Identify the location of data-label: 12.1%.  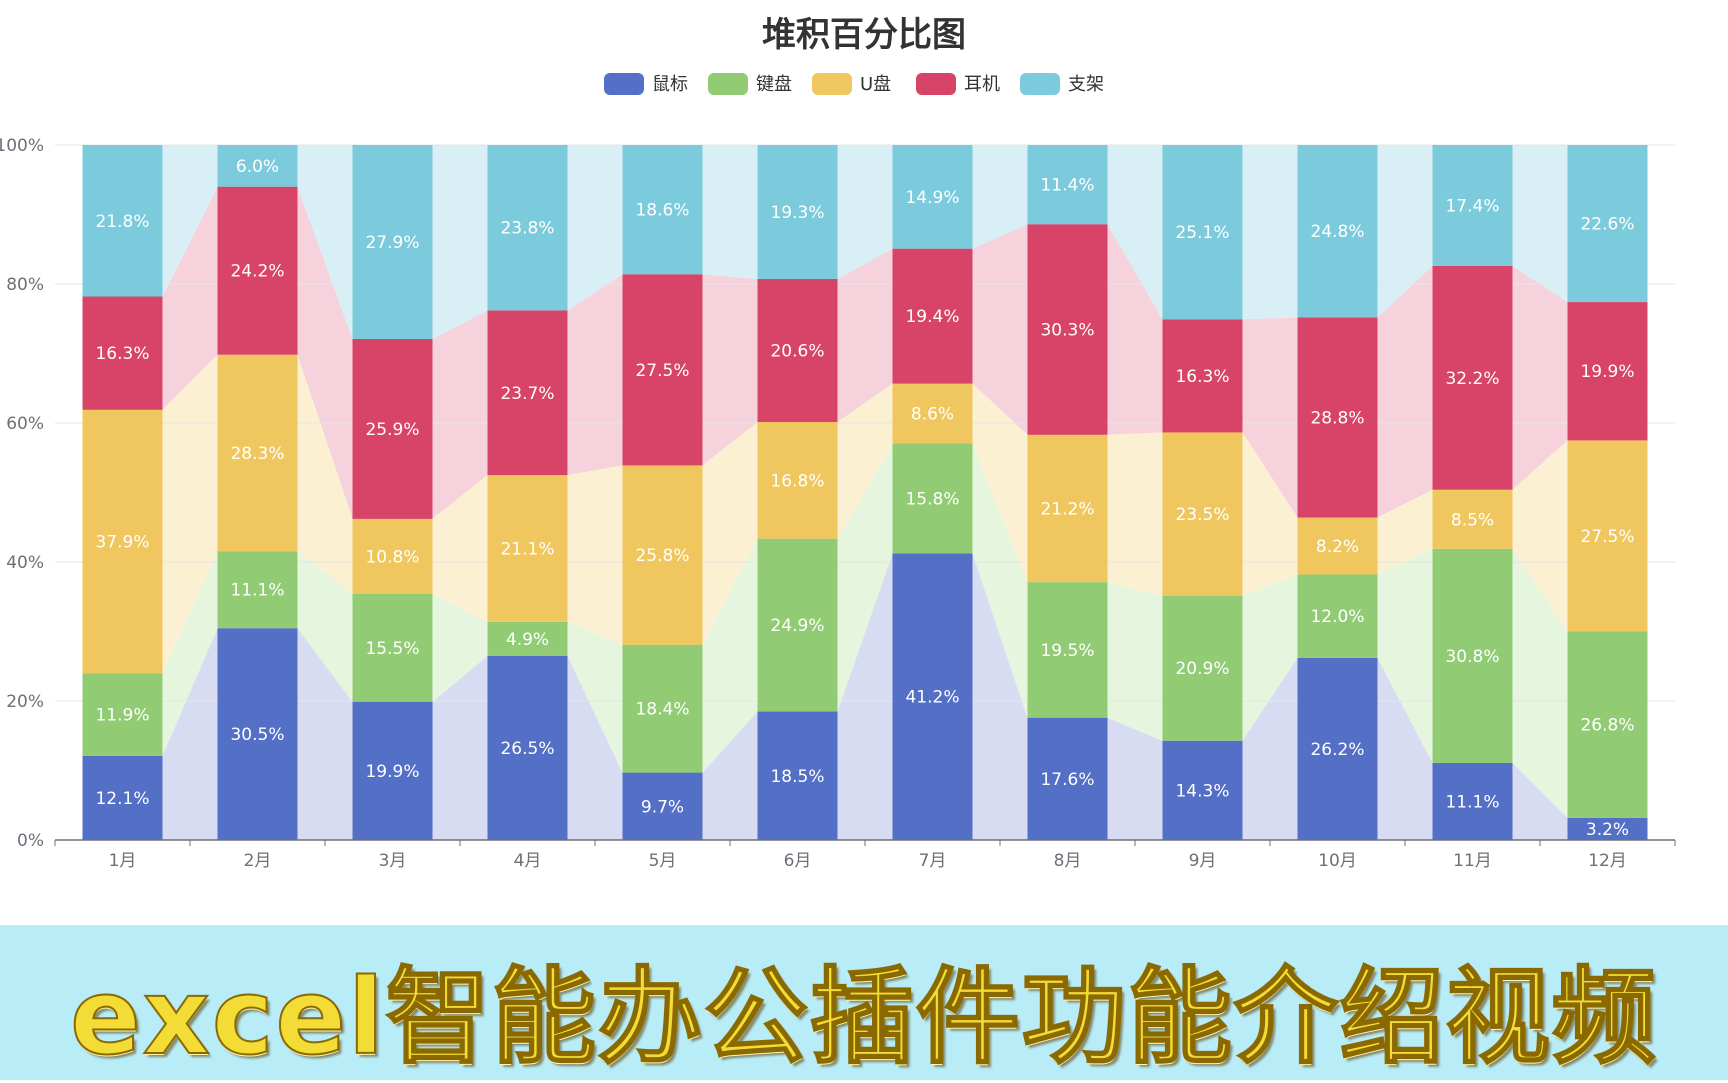
(122, 799).